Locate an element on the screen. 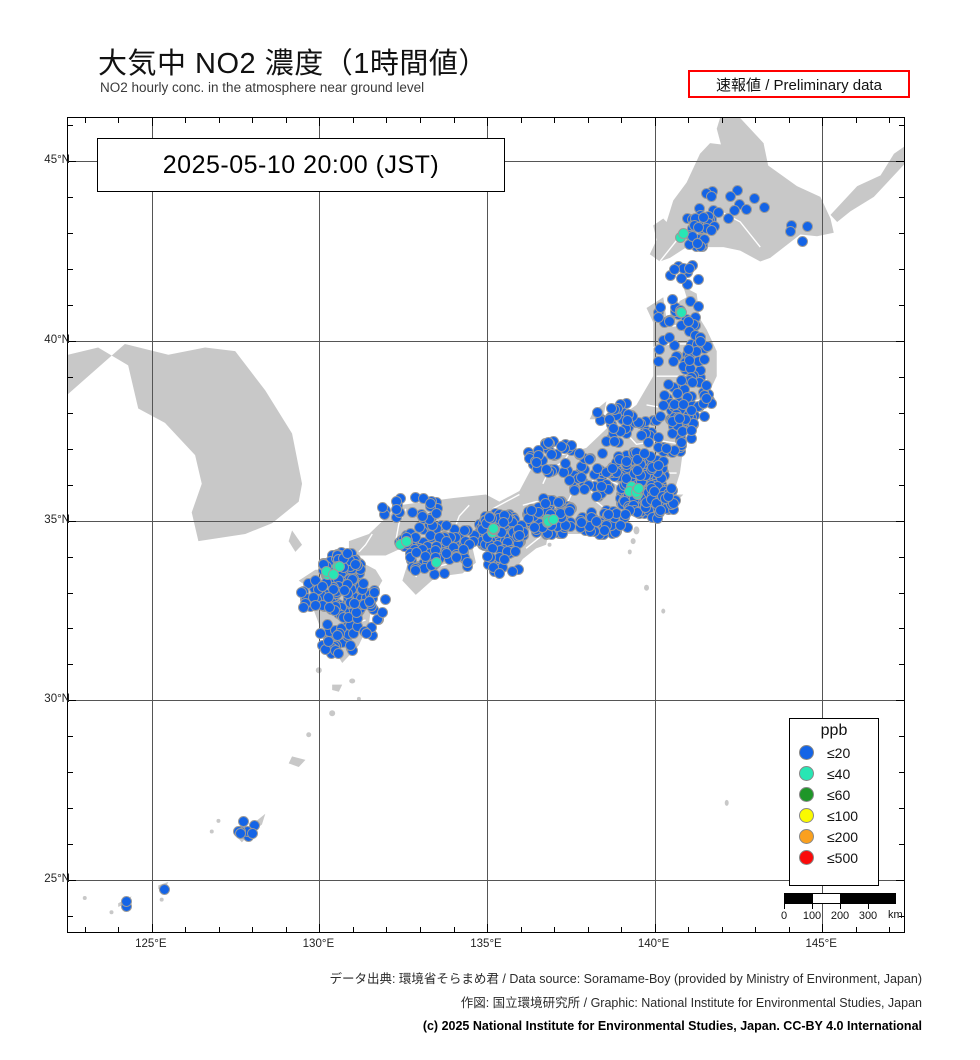 This screenshot has width=980, height=1060. scale-bar-label: 300 is located at coordinates (868, 916).